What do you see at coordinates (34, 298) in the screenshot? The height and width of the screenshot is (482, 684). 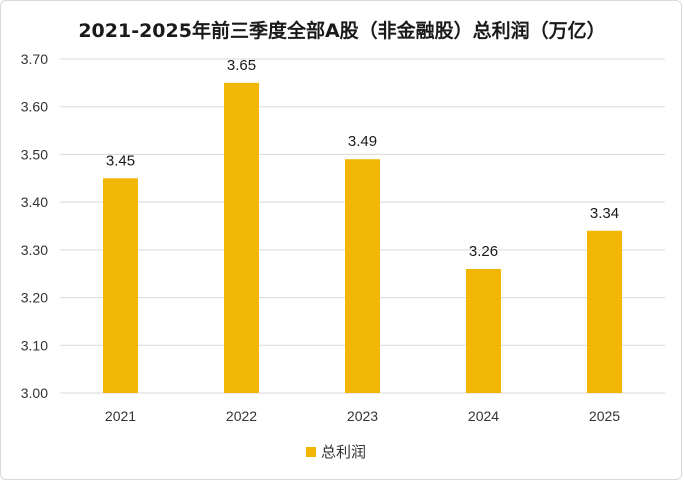 I see `y-tick-label: 3.20` at bounding box center [34, 298].